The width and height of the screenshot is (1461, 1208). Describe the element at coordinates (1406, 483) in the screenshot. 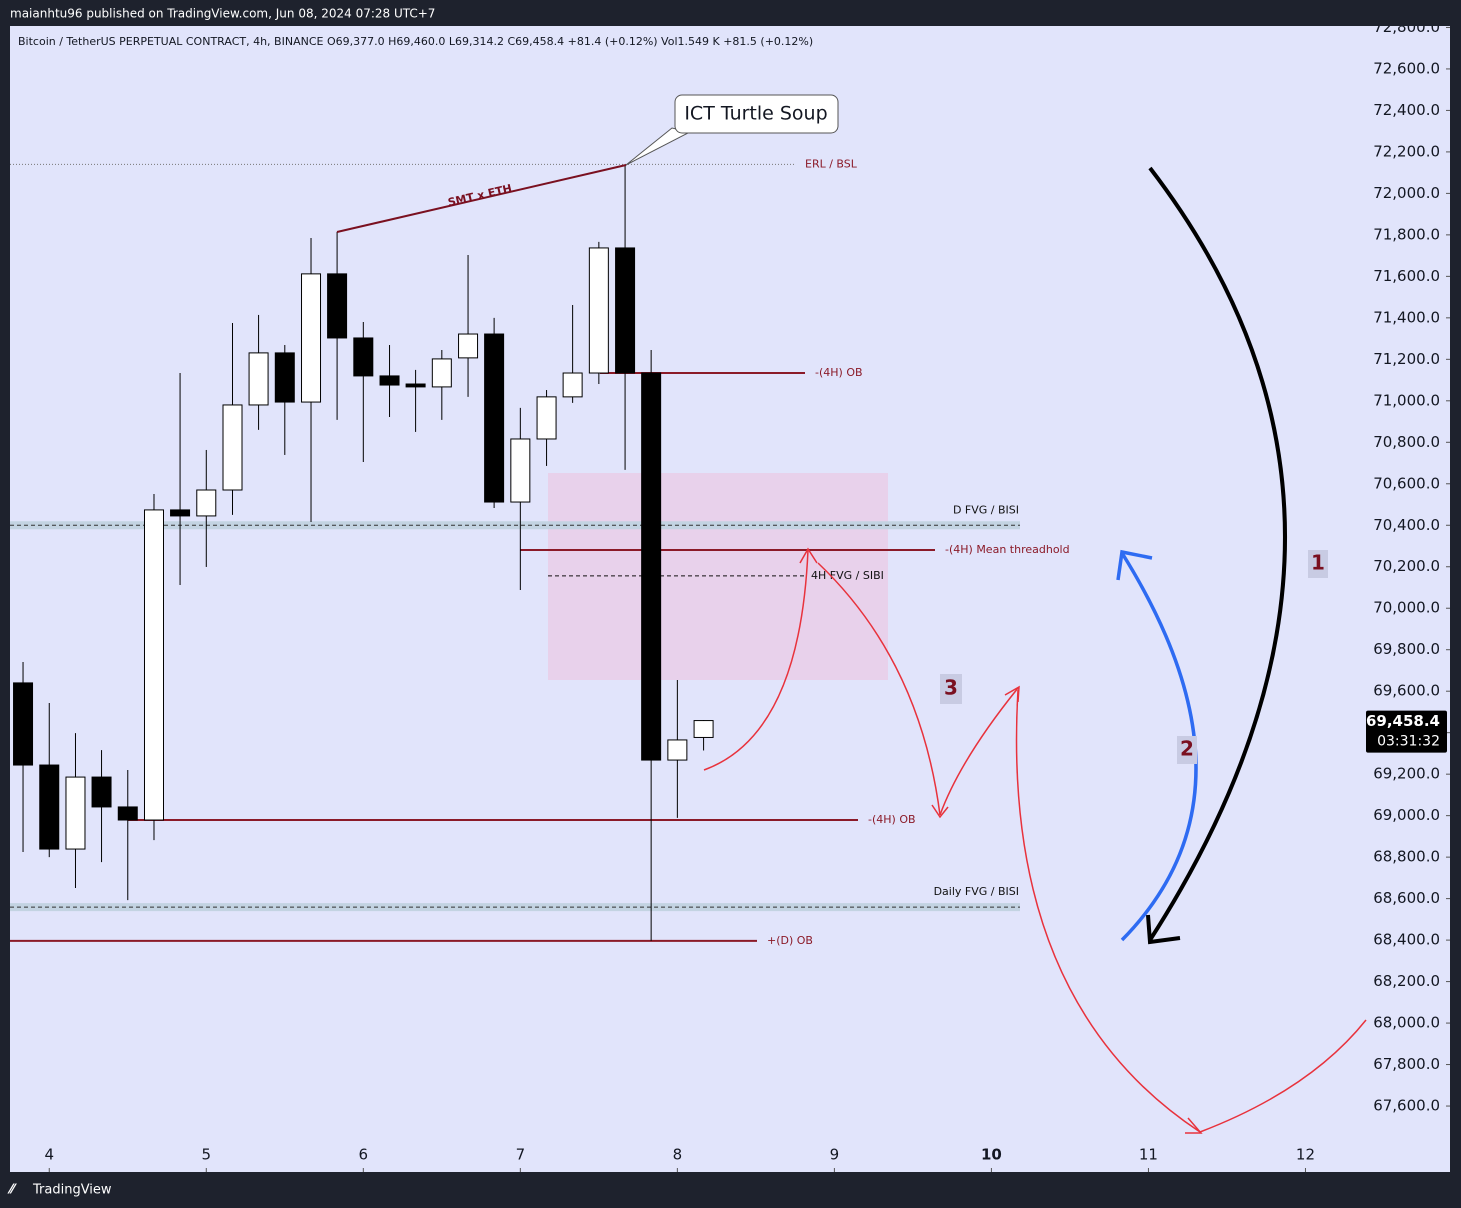

I see `y-tick-label: 70,600.0` at that location.